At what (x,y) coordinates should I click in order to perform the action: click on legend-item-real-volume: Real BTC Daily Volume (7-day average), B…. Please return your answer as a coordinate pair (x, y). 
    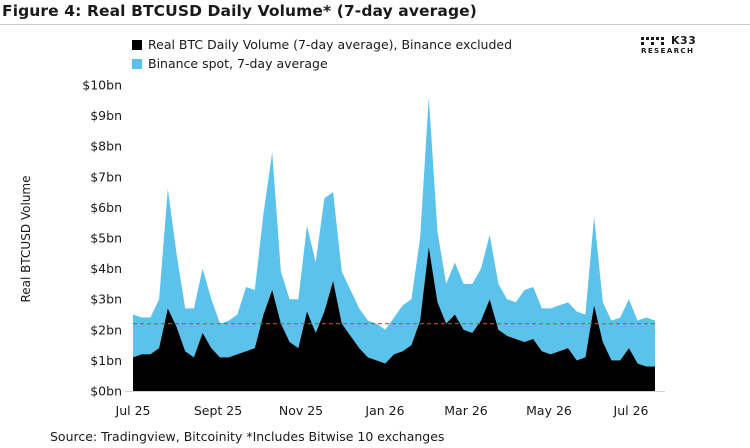
    Looking at the image, I should click on (322, 44).